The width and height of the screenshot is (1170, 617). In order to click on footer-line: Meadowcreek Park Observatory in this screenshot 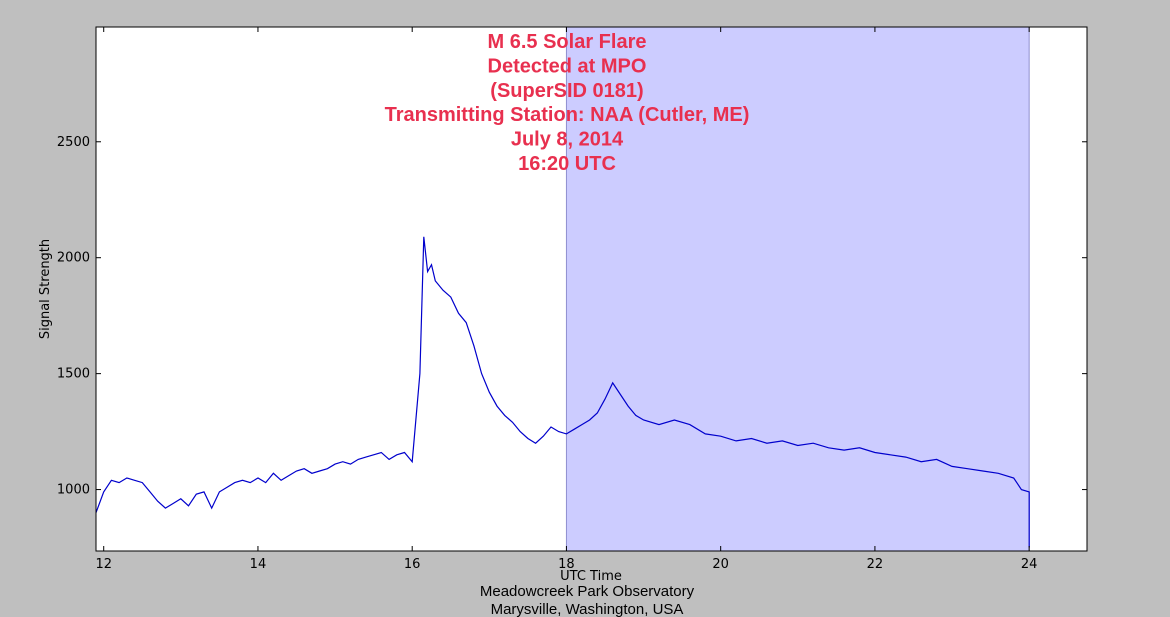, I will do `click(587, 591)`.